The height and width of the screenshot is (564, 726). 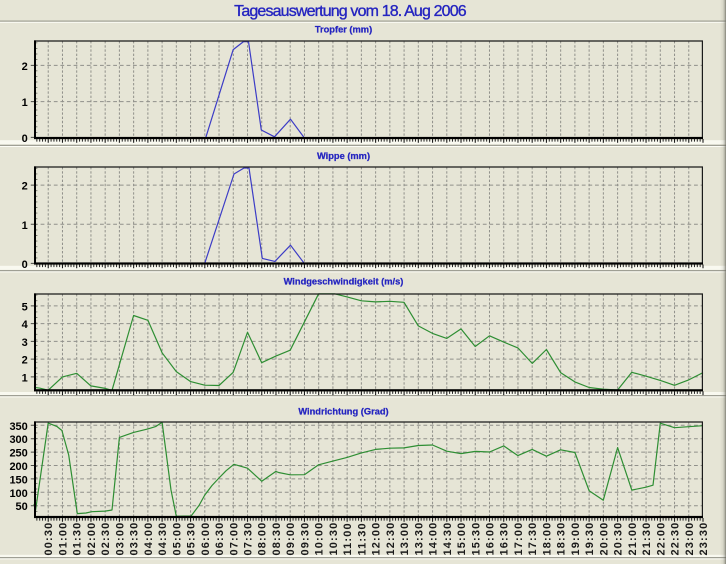 I want to click on svg-text: 09:00, so click(x=291, y=539).